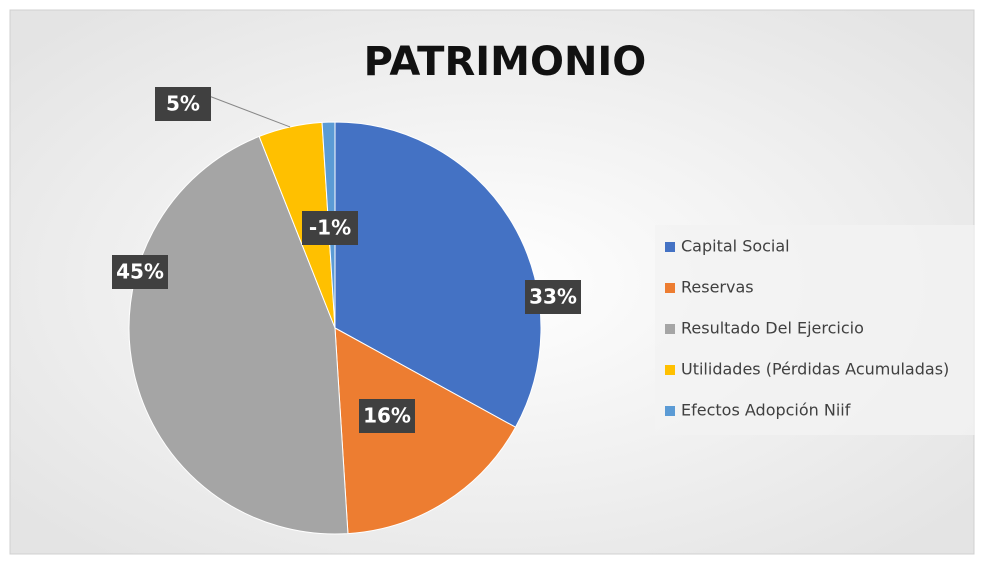 Image resolution: width=983 pixels, height=567 pixels. What do you see at coordinates (735, 246) in the screenshot?
I see `legend-label: Capital Social` at bounding box center [735, 246].